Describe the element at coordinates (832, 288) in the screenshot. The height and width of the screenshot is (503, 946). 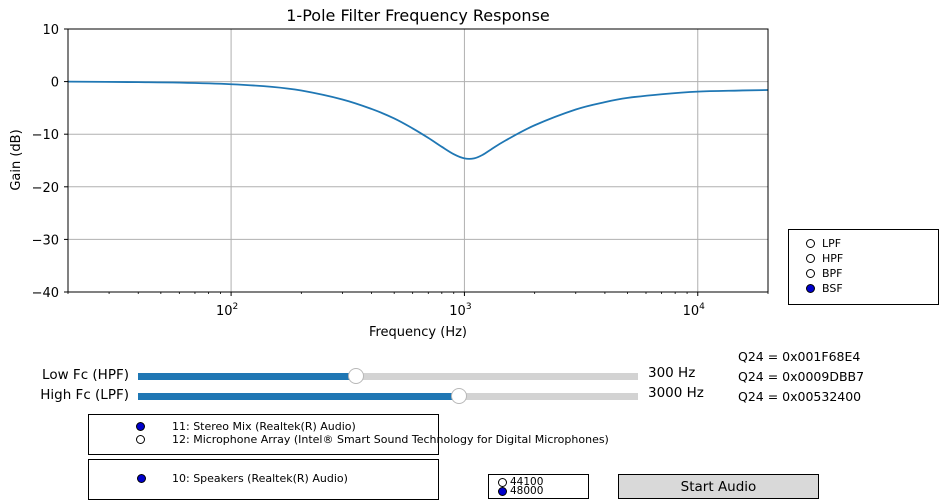
I see `filter-type-label: BSF` at that location.